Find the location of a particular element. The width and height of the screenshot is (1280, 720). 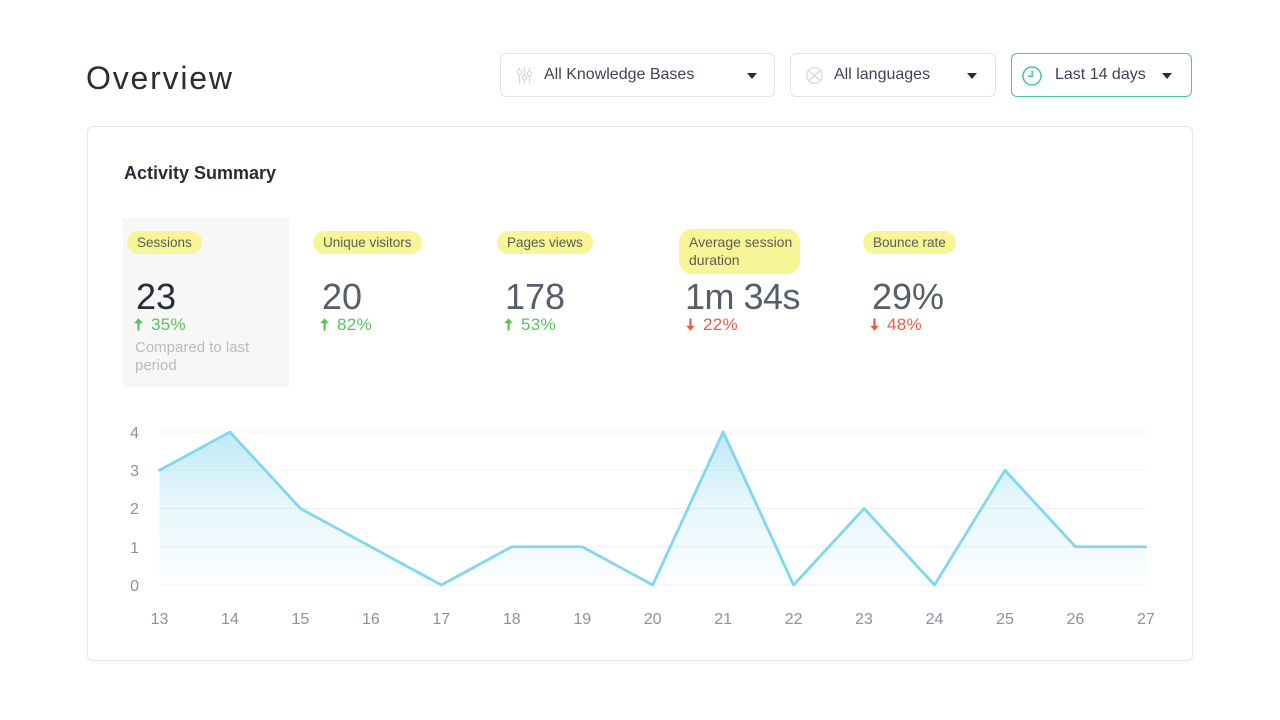

svg-text: 21 is located at coordinates (723, 619).